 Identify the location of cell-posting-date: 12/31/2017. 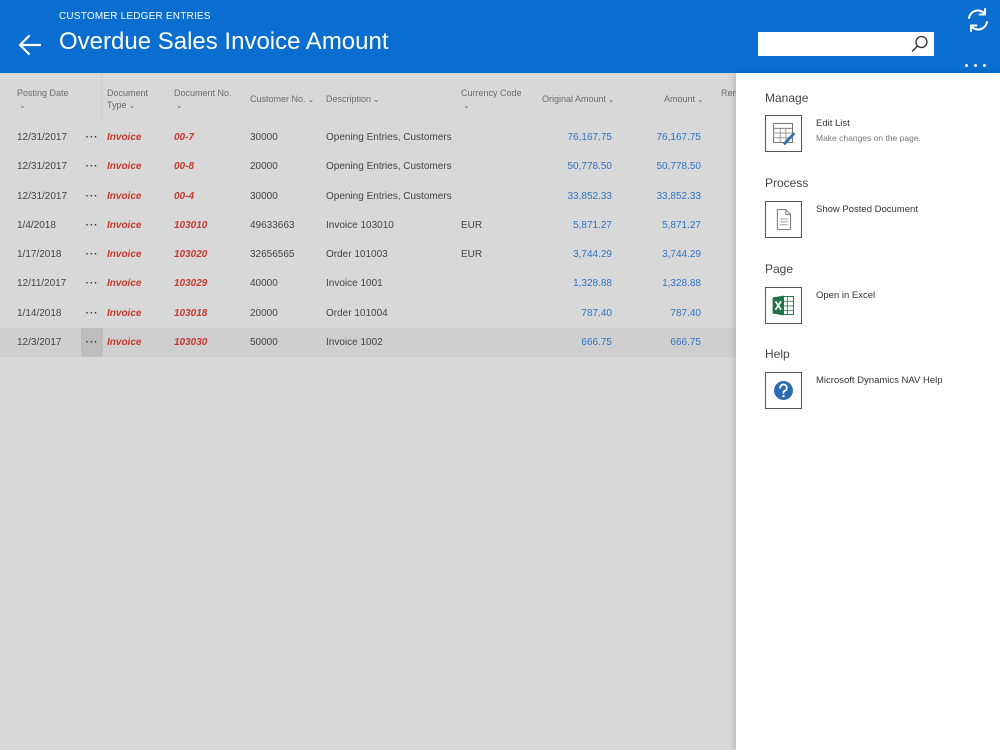
(42, 137).